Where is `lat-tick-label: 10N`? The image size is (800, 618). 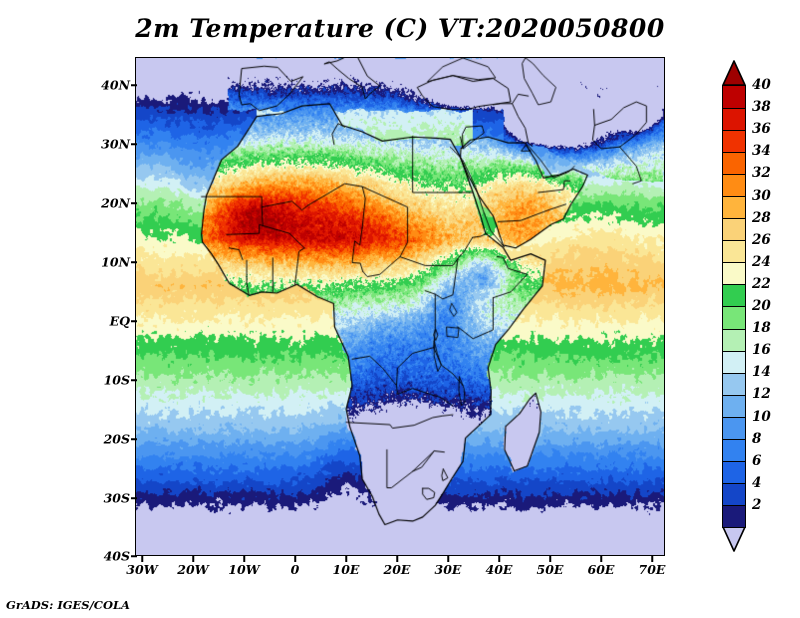
lat-tick-label: 10N is located at coordinates (115, 262).